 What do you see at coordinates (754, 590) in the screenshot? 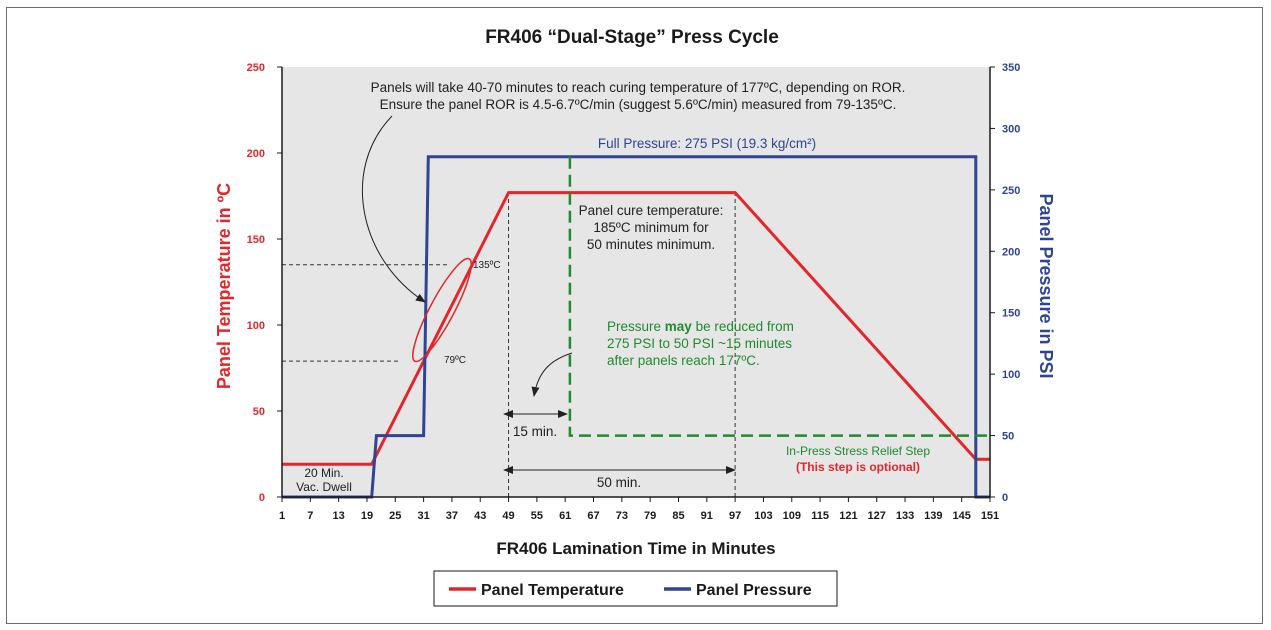
I see `legend-label-pressure: Panel Pressure` at bounding box center [754, 590].